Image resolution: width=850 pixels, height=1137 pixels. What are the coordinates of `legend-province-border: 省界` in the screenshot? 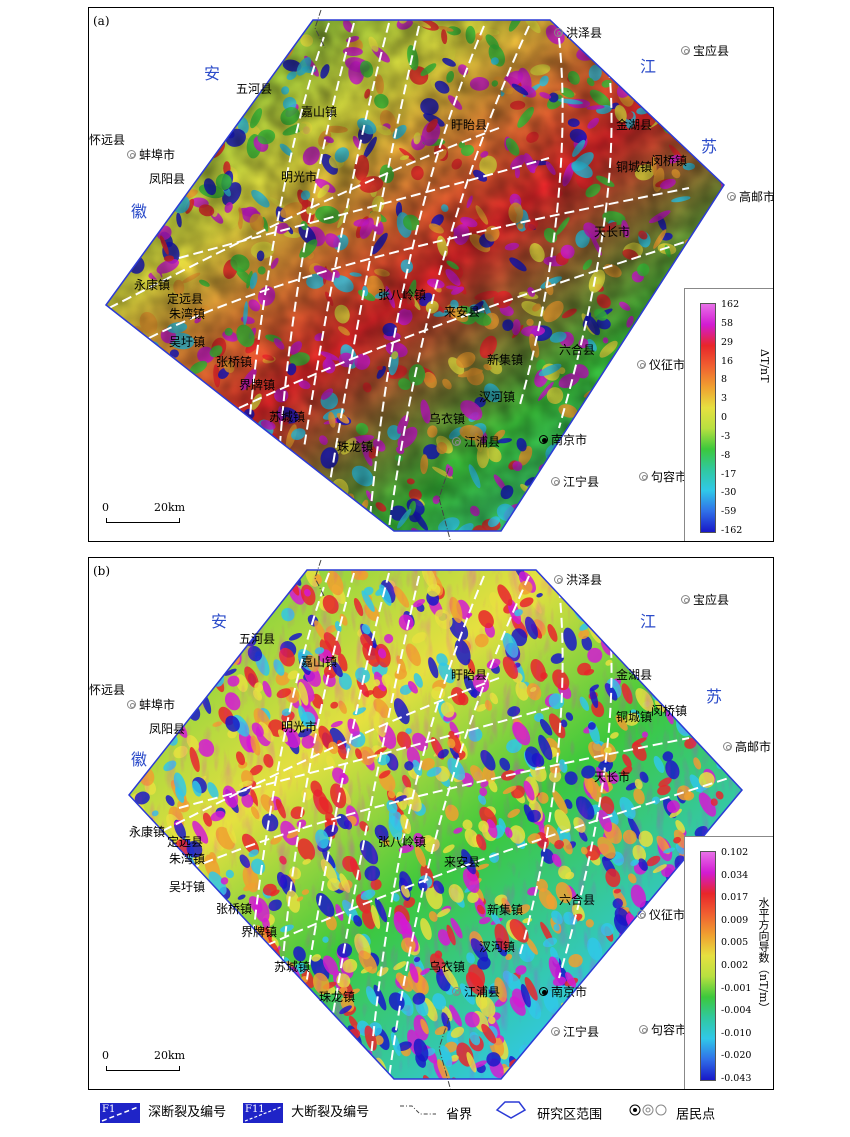 It's located at (435, 1113).